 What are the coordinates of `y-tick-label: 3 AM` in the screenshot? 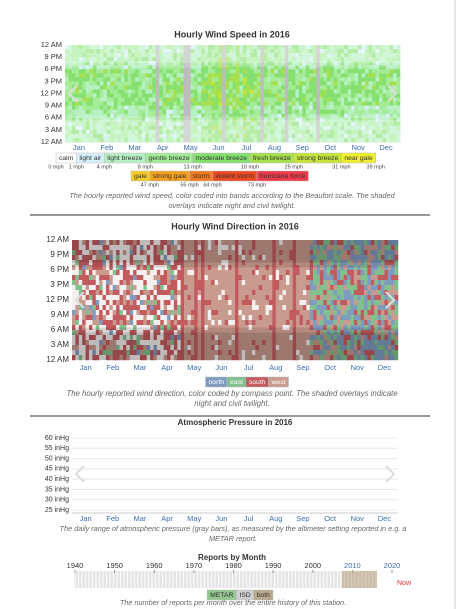 It's located at (53, 129).